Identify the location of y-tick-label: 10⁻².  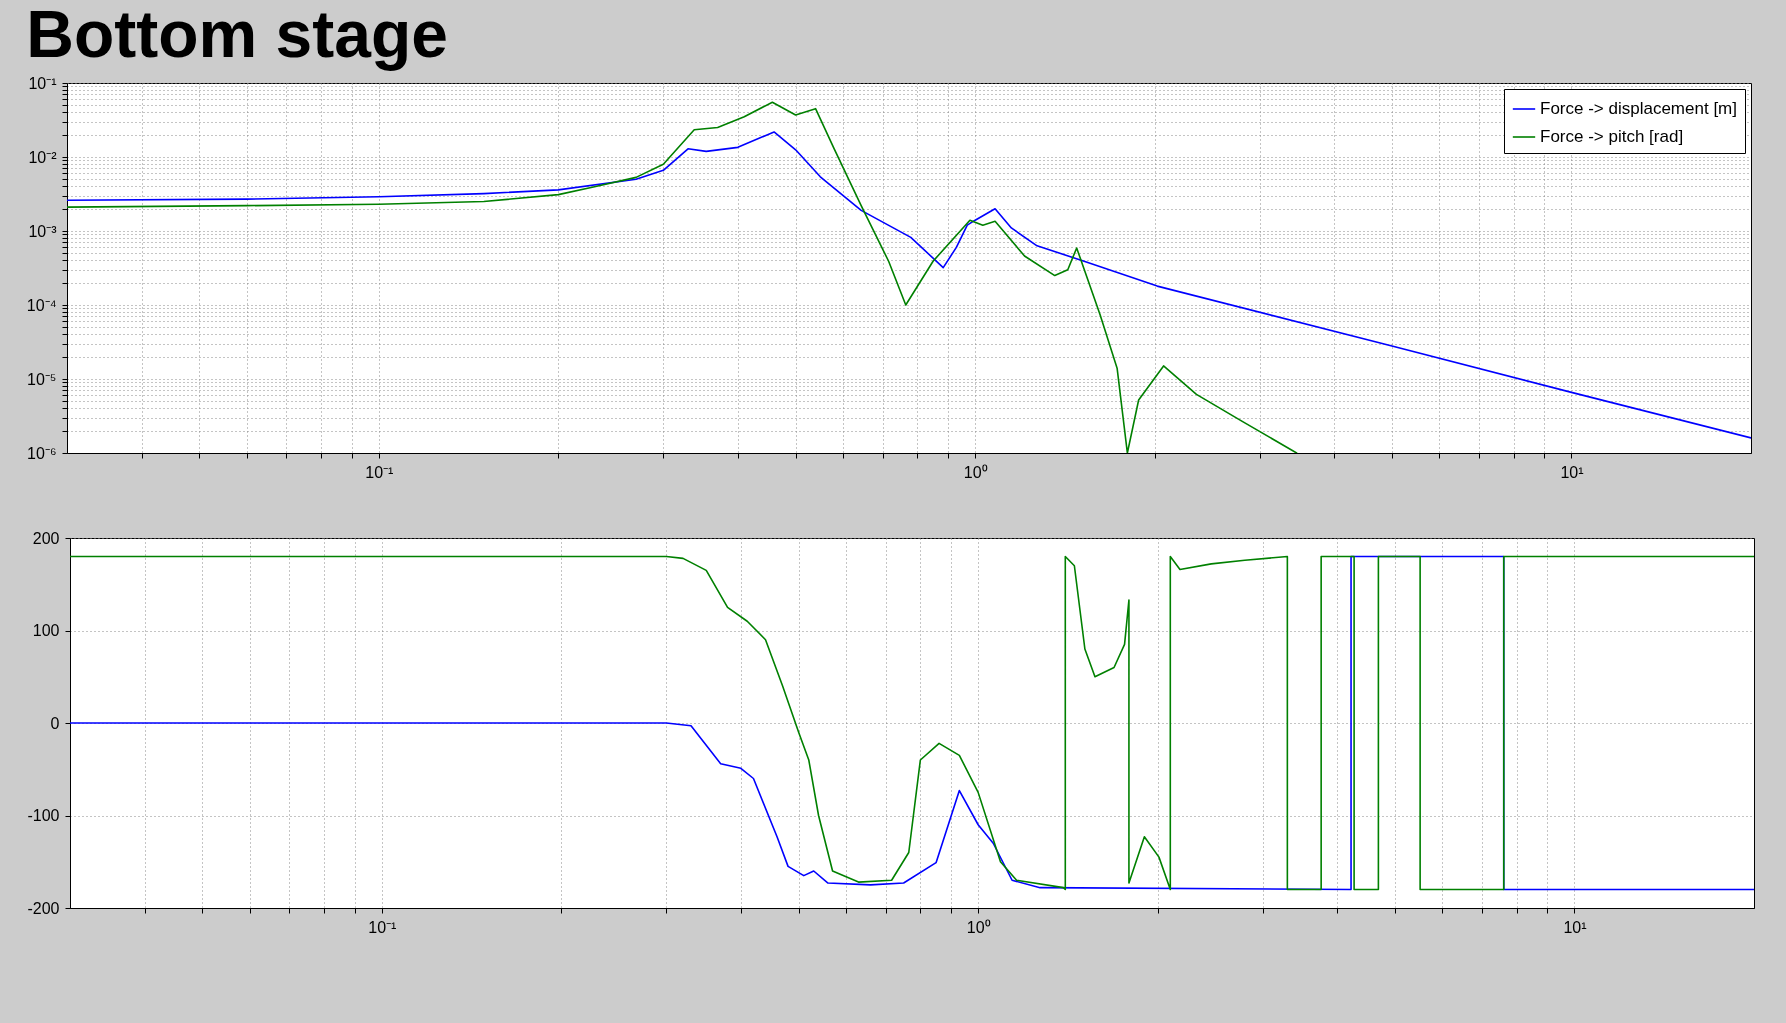
(43, 157).